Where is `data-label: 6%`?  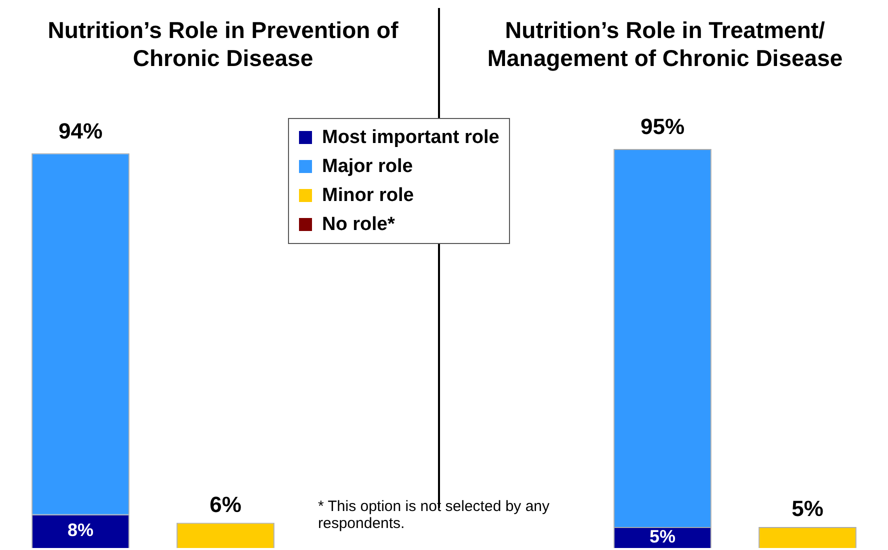
data-label: 6% is located at coordinates (226, 504).